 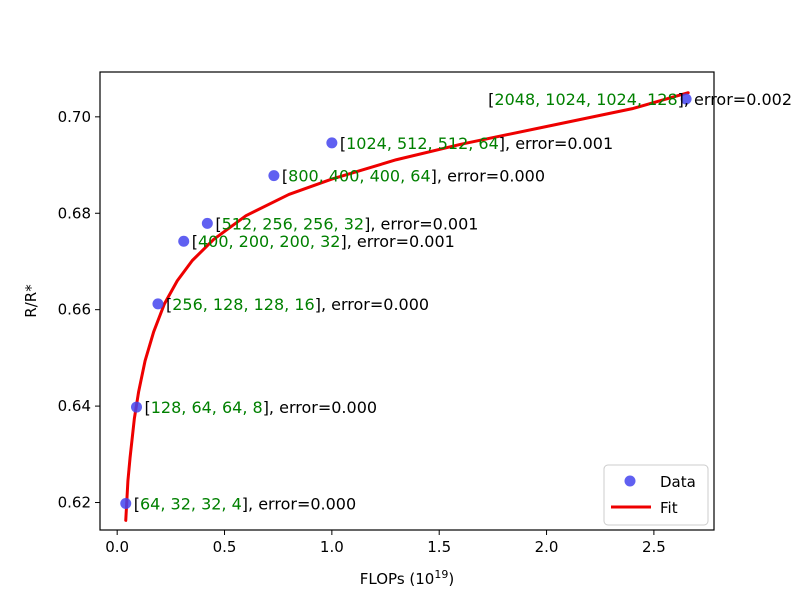 I want to click on annotation-config: 128, 64, 64, 8, so click(x=207, y=407).